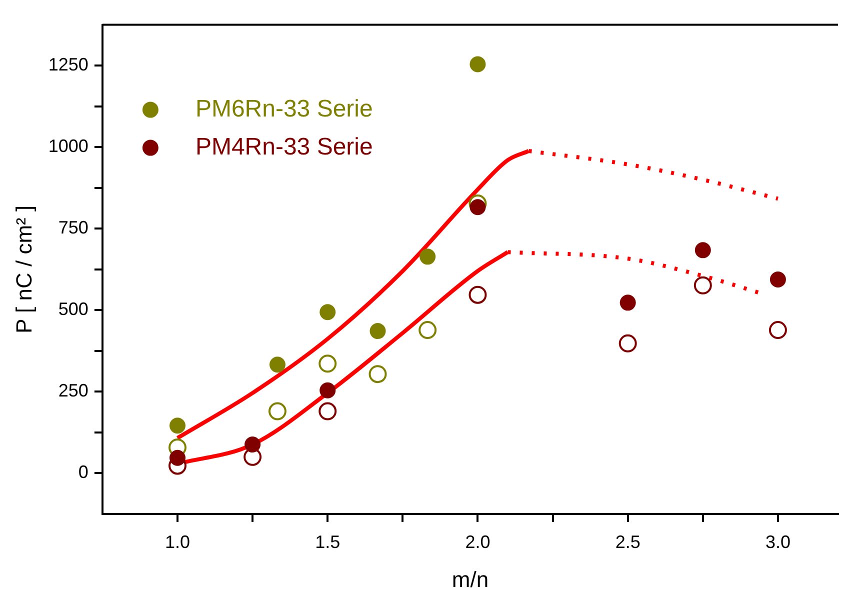 Image resolution: width=848 pixels, height=606 pixels. Describe the element at coordinates (284, 108) in the screenshot. I see `legend-label: PM6Rn-33 Serie` at that location.